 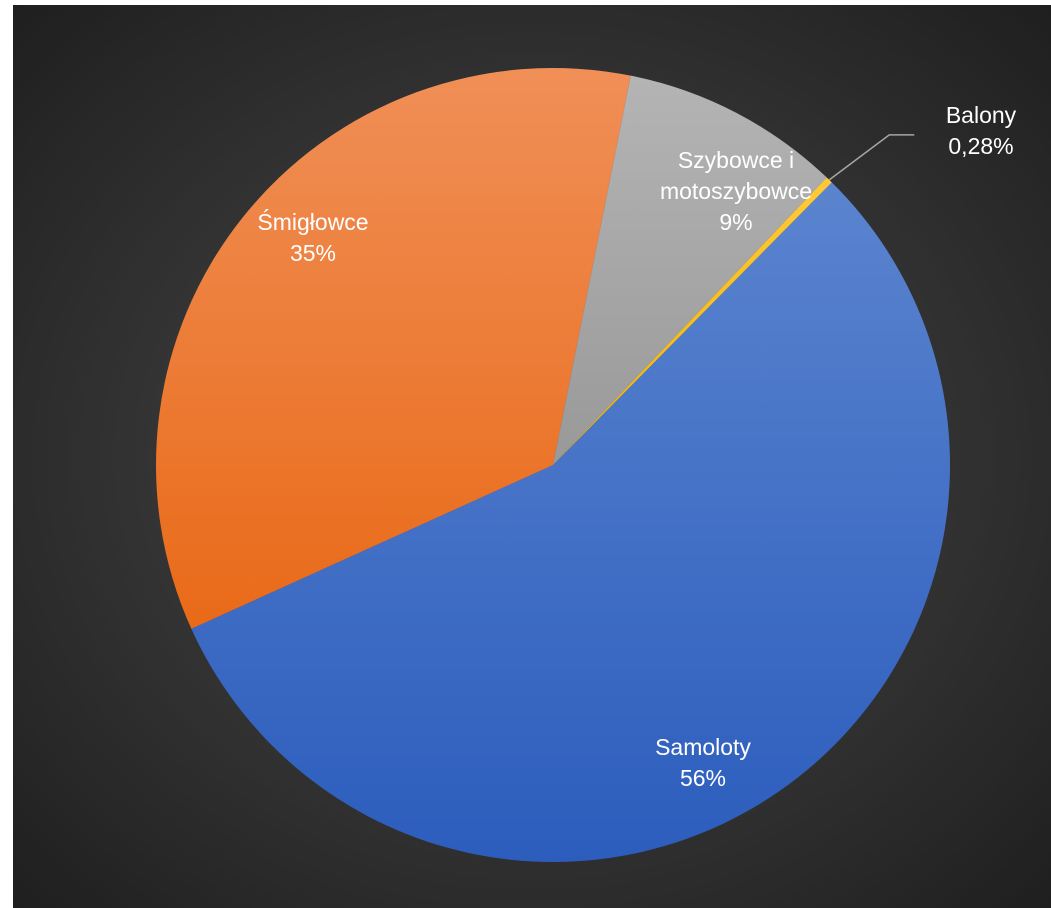 I want to click on slice-label-line: 0,28%, so click(x=980, y=146).